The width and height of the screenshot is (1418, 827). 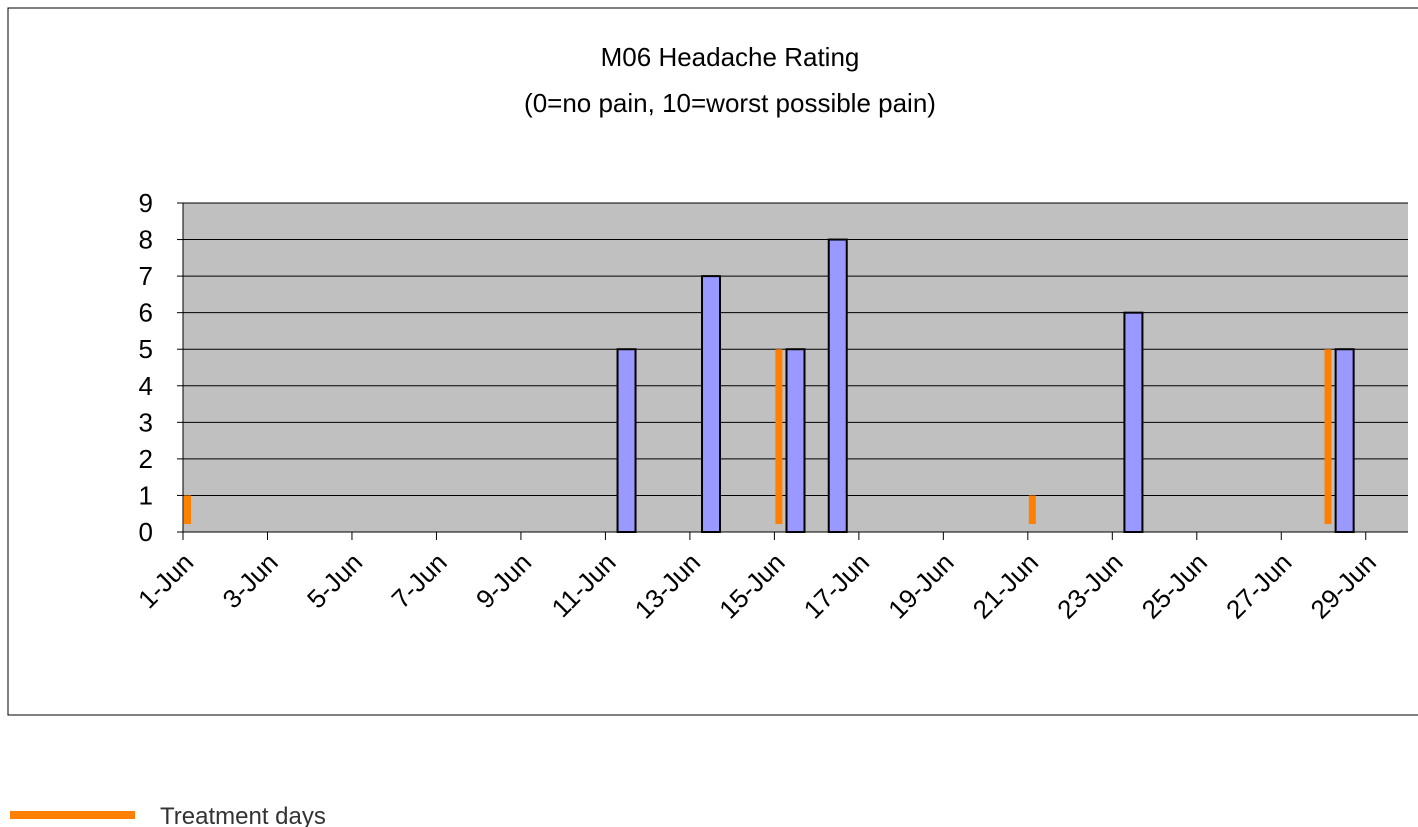 What do you see at coordinates (730, 103) in the screenshot?
I see `chart-subtitle: (0=no pain, 10=worst possible pain)` at bounding box center [730, 103].